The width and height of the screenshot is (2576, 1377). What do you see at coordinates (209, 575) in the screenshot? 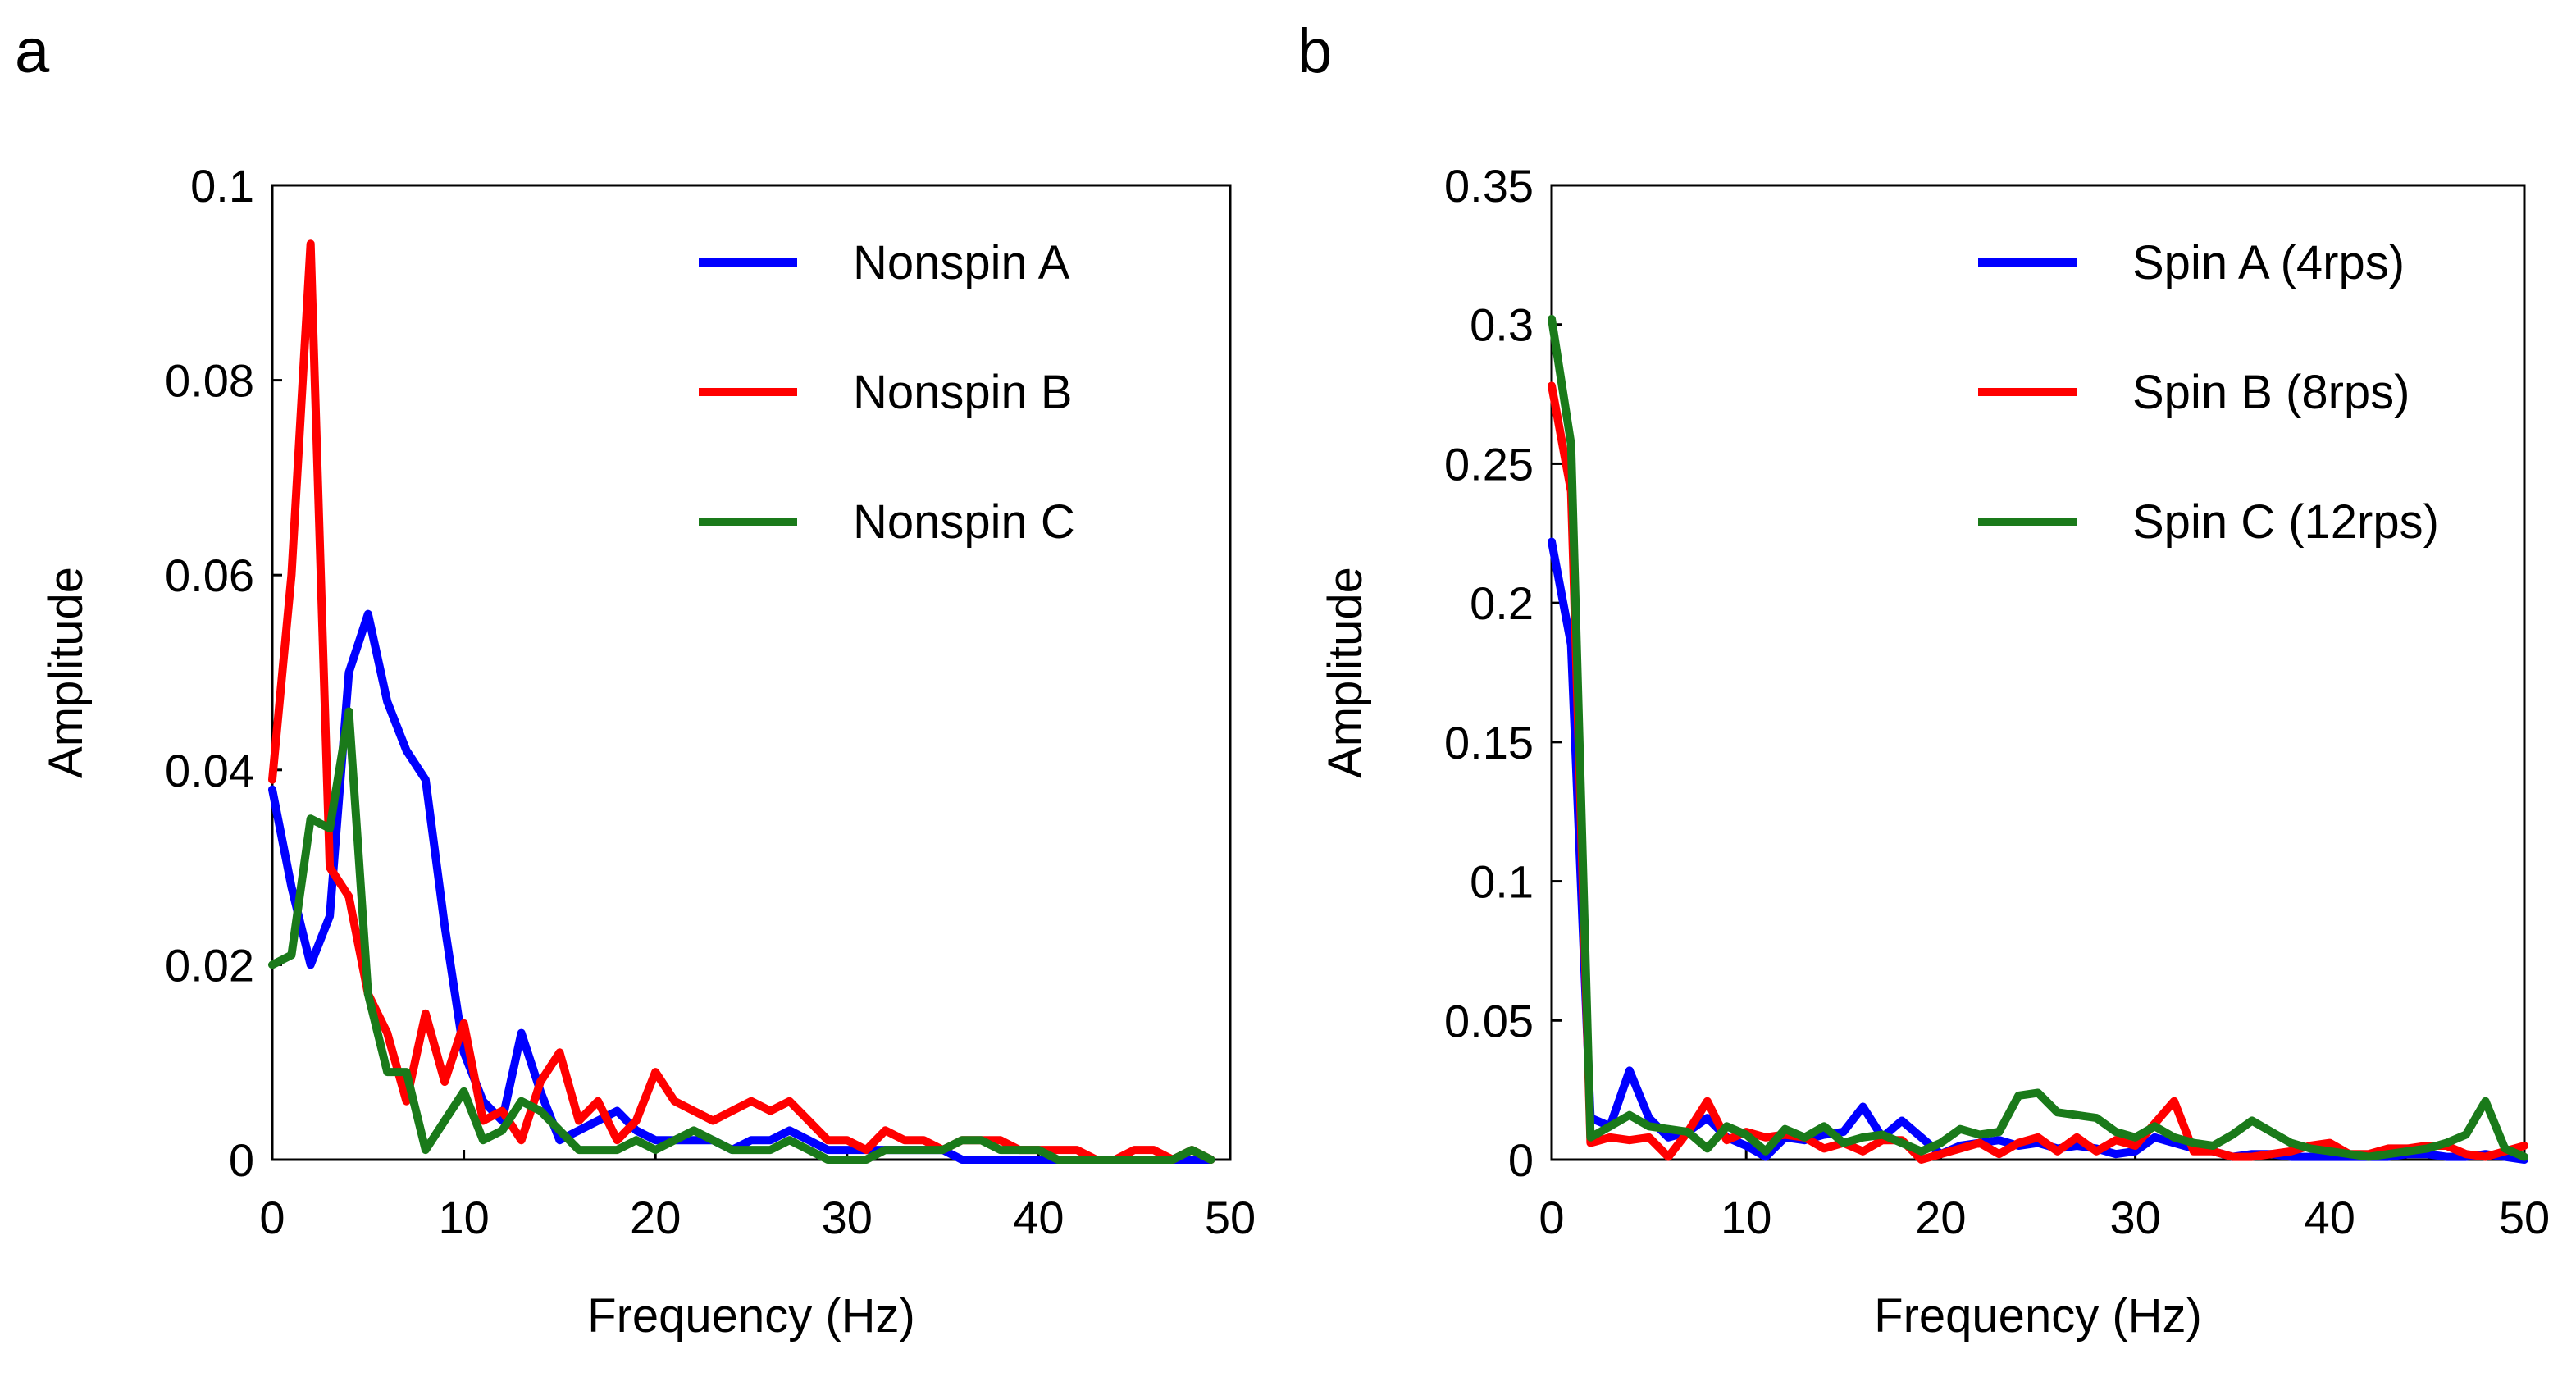
I see `y-tick-label: 0.06` at bounding box center [209, 575].